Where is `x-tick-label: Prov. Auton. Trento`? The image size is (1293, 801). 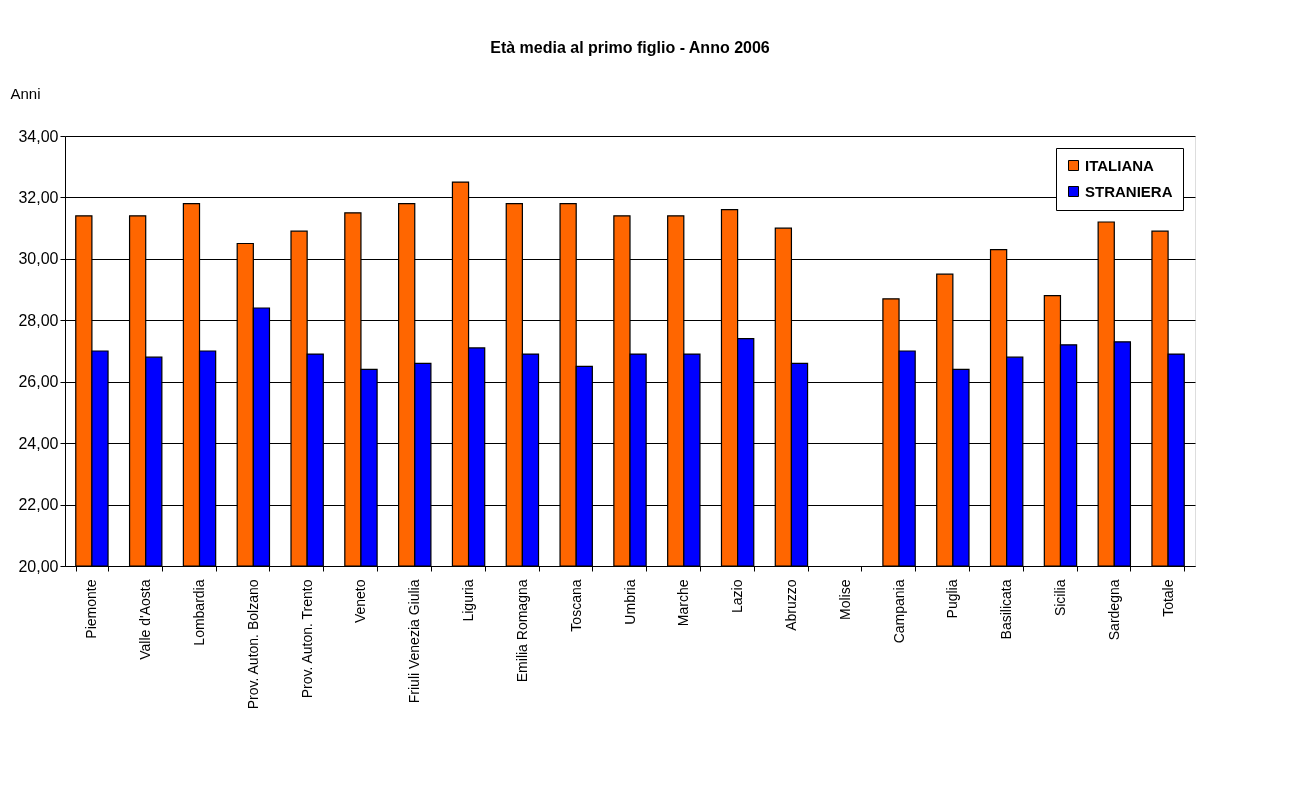 x-tick-label: Prov. Auton. Trento is located at coordinates (306, 639).